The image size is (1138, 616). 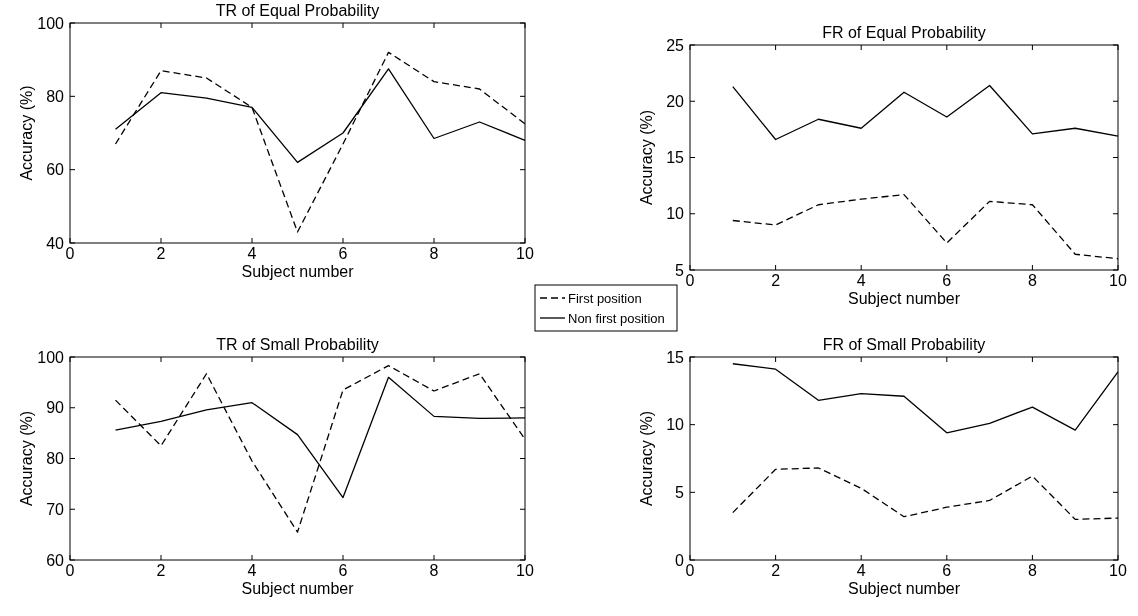 What do you see at coordinates (605, 298) in the screenshot?
I see `legend-label: First position` at bounding box center [605, 298].